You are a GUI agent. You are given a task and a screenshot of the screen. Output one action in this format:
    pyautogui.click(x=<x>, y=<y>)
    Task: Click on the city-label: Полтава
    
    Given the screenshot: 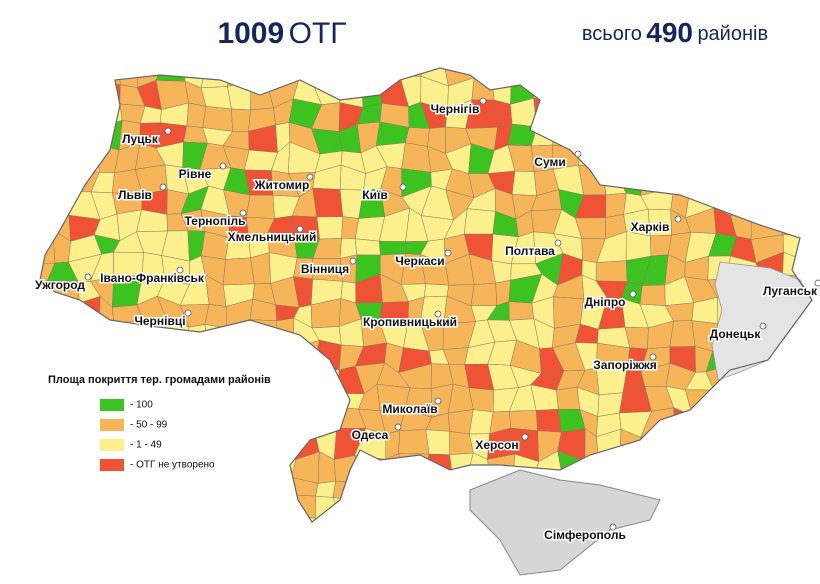 What is the action you would take?
    pyautogui.click(x=530, y=251)
    